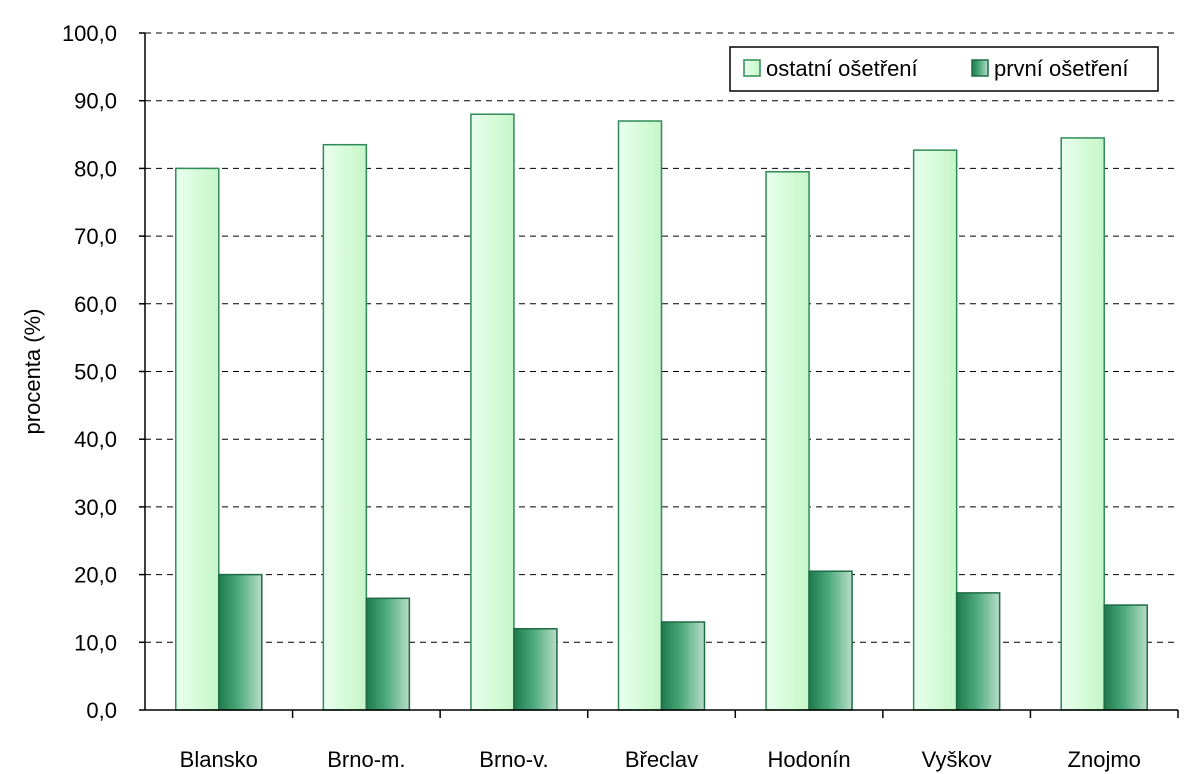  Describe the element at coordinates (95, 304) in the screenshot. I see `y-tick-label: 60,0` at that location.